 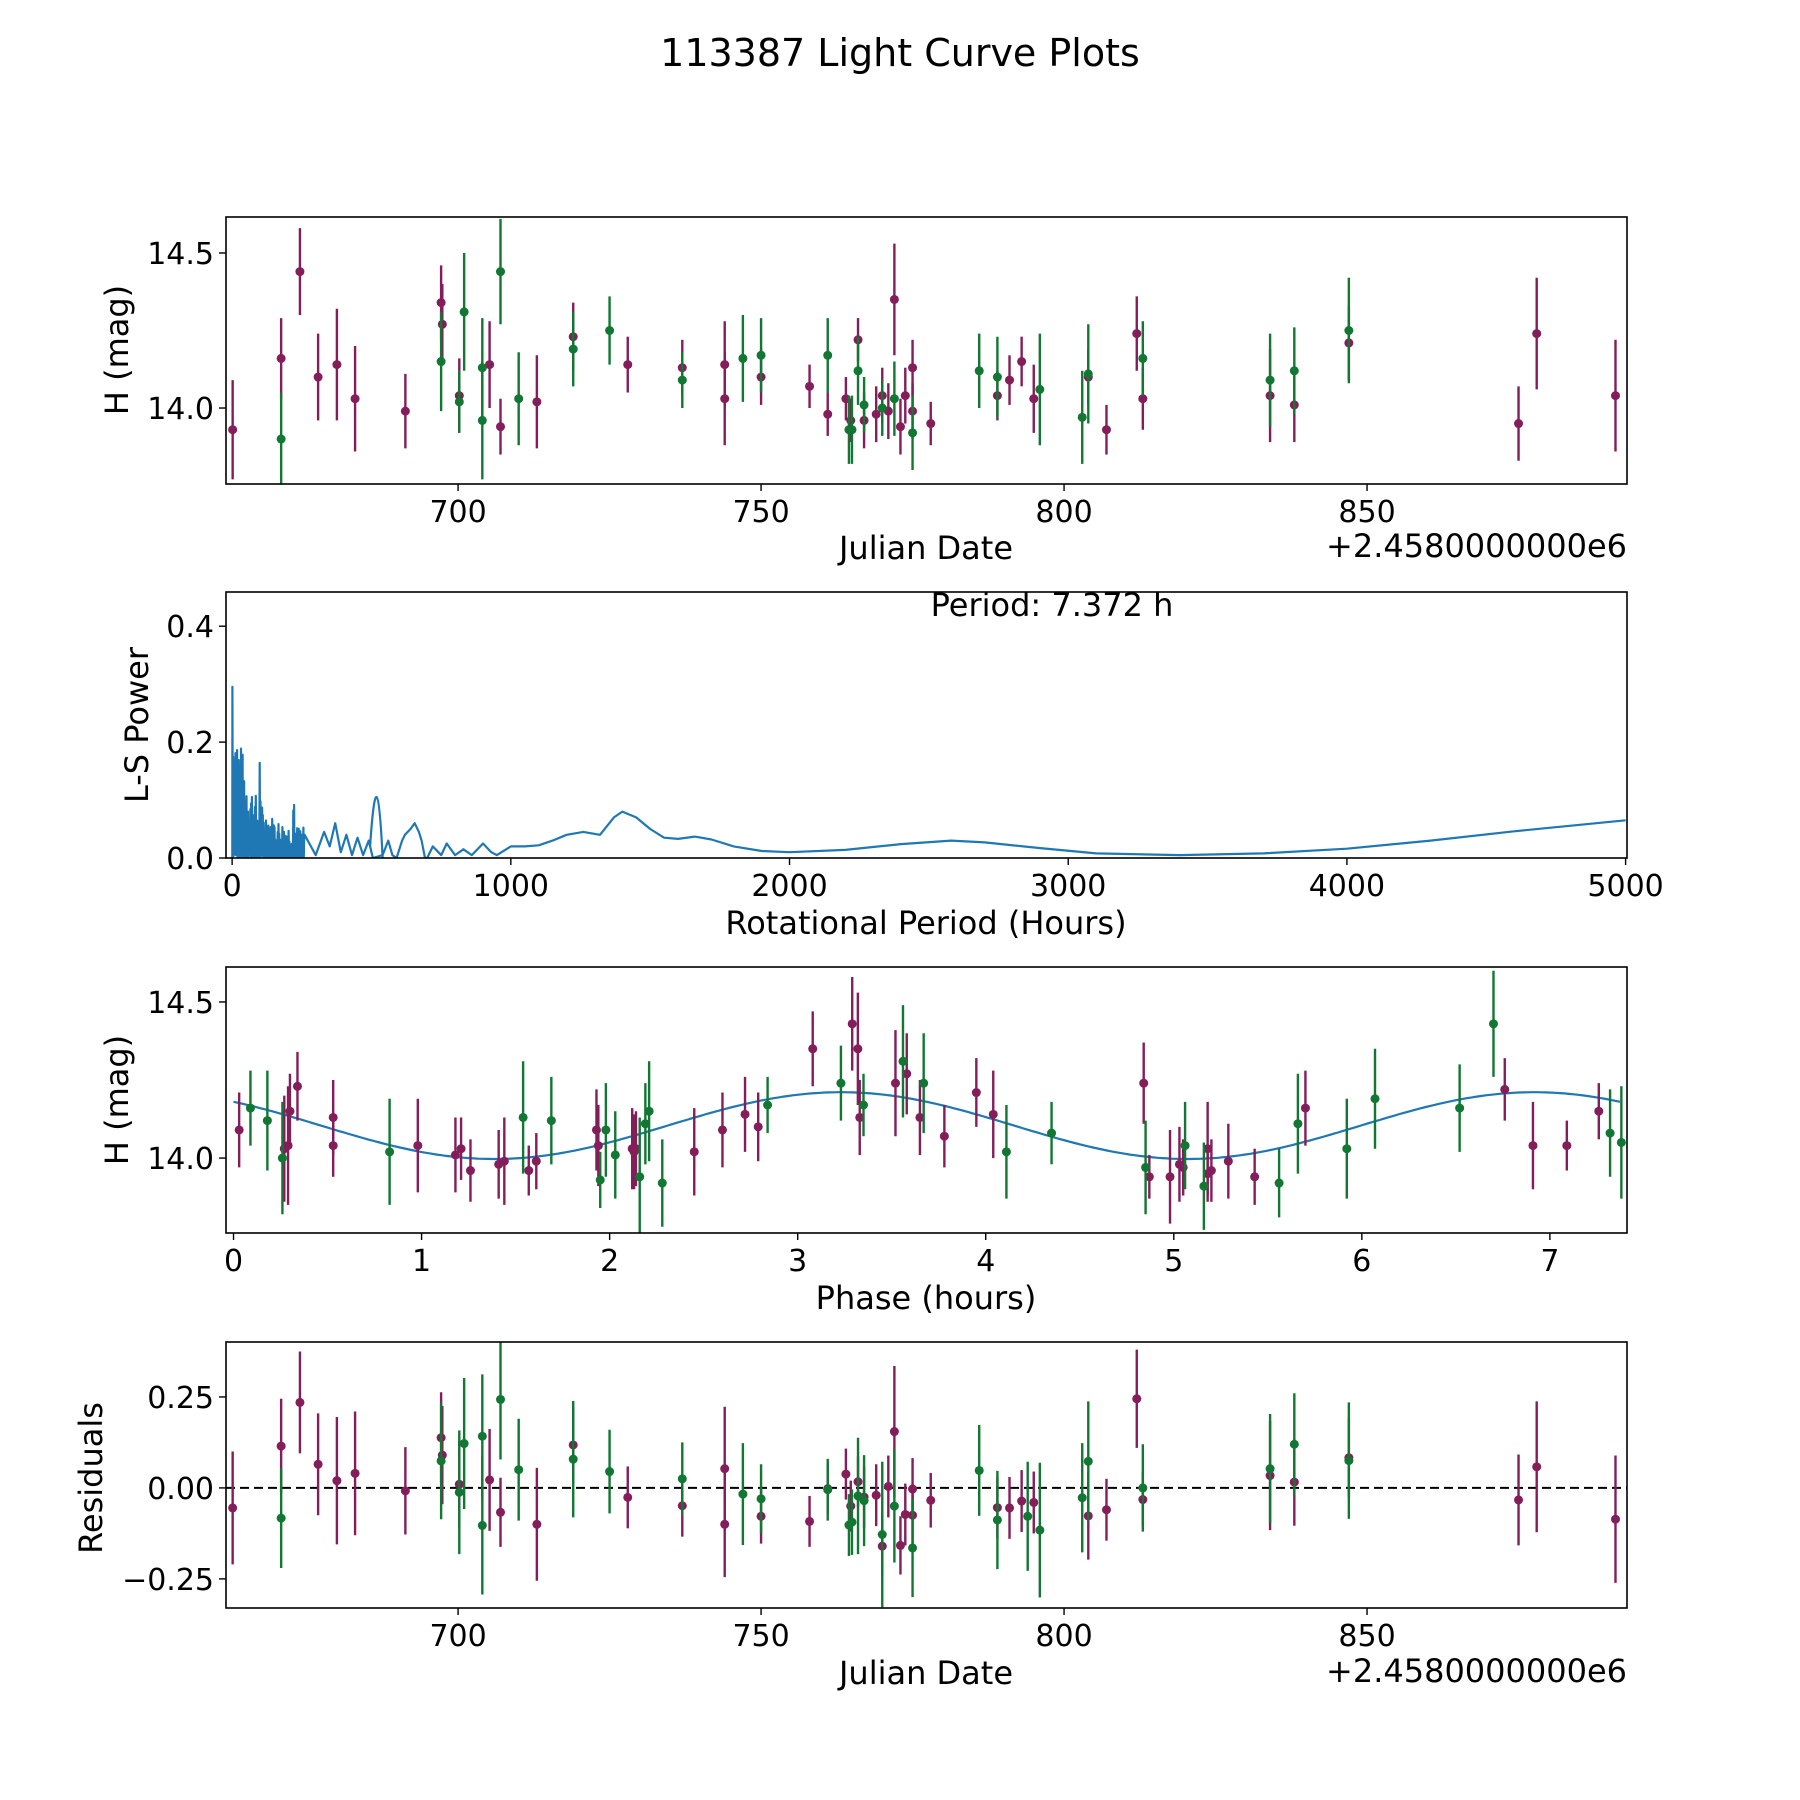 What do you see at coordinates (180, 254) in the screenshot?
I see `y-tick-label: 14.5` at bounding box center [180, 254].